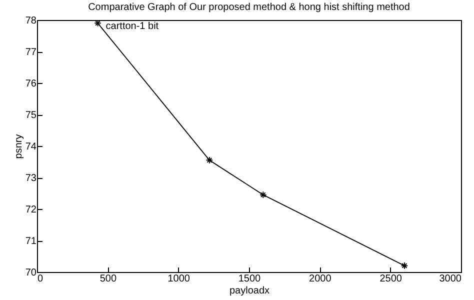 Image resolution: width=474 pixels, height=300 pixels. I want to click on x-tick-label: 3000, so click(450, 279).